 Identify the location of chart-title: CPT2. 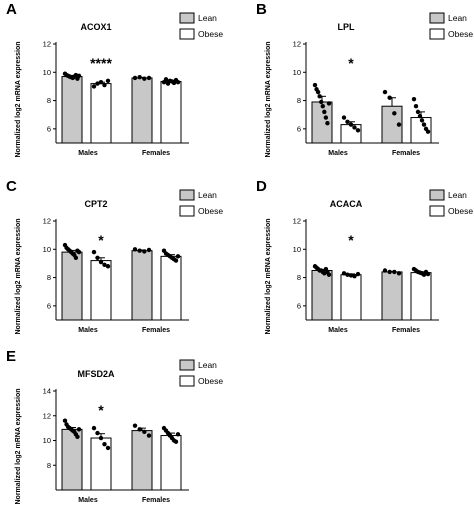
(95, 204).